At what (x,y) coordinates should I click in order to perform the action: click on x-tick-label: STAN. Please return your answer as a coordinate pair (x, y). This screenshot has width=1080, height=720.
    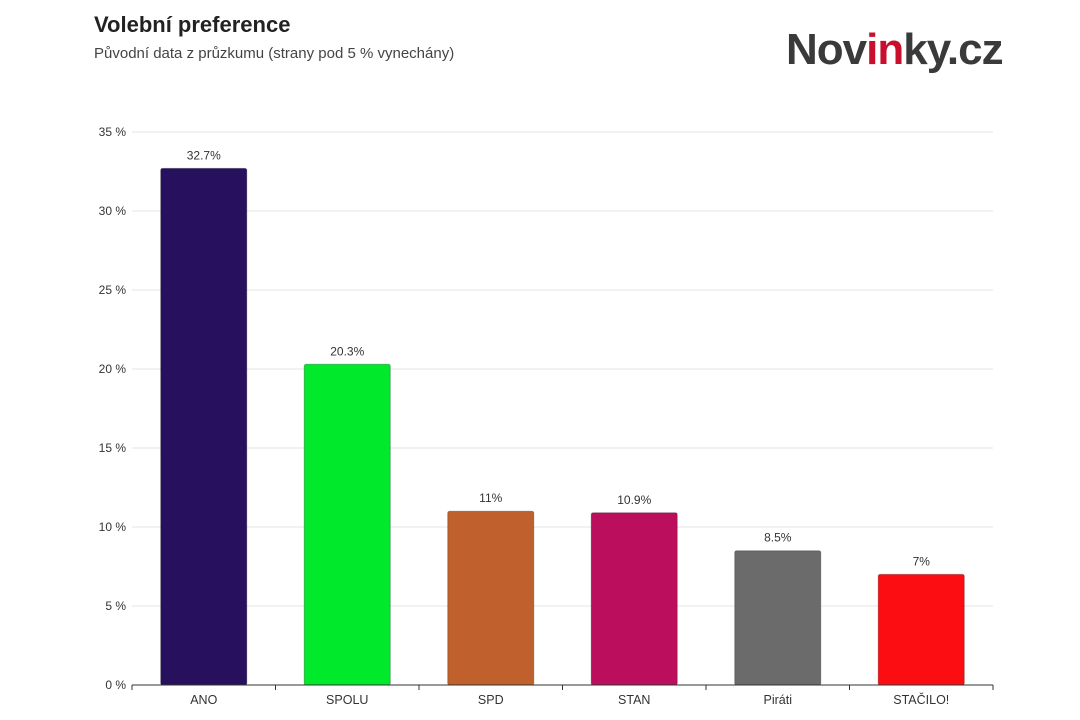
    Looking at the image, I should click on (634, 700).